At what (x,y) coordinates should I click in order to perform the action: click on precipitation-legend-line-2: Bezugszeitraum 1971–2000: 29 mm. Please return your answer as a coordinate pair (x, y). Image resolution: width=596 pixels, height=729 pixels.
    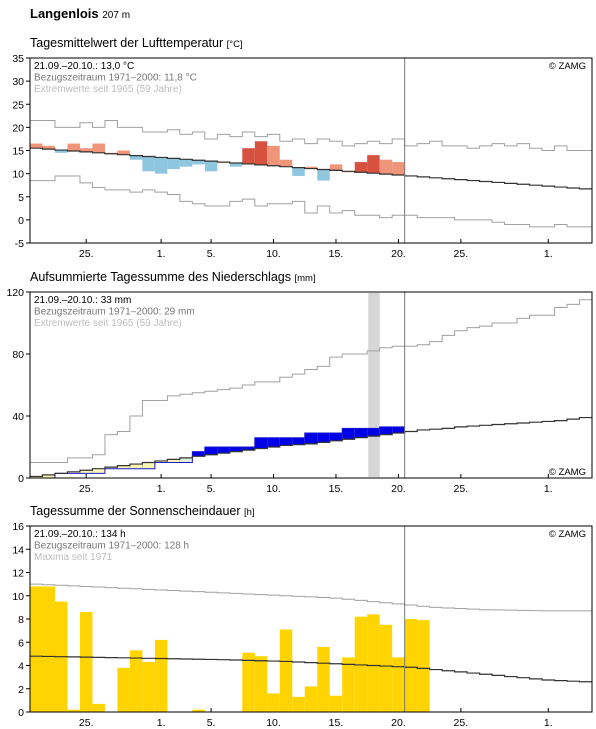
    Looking at the image, I should click on (114, 312).